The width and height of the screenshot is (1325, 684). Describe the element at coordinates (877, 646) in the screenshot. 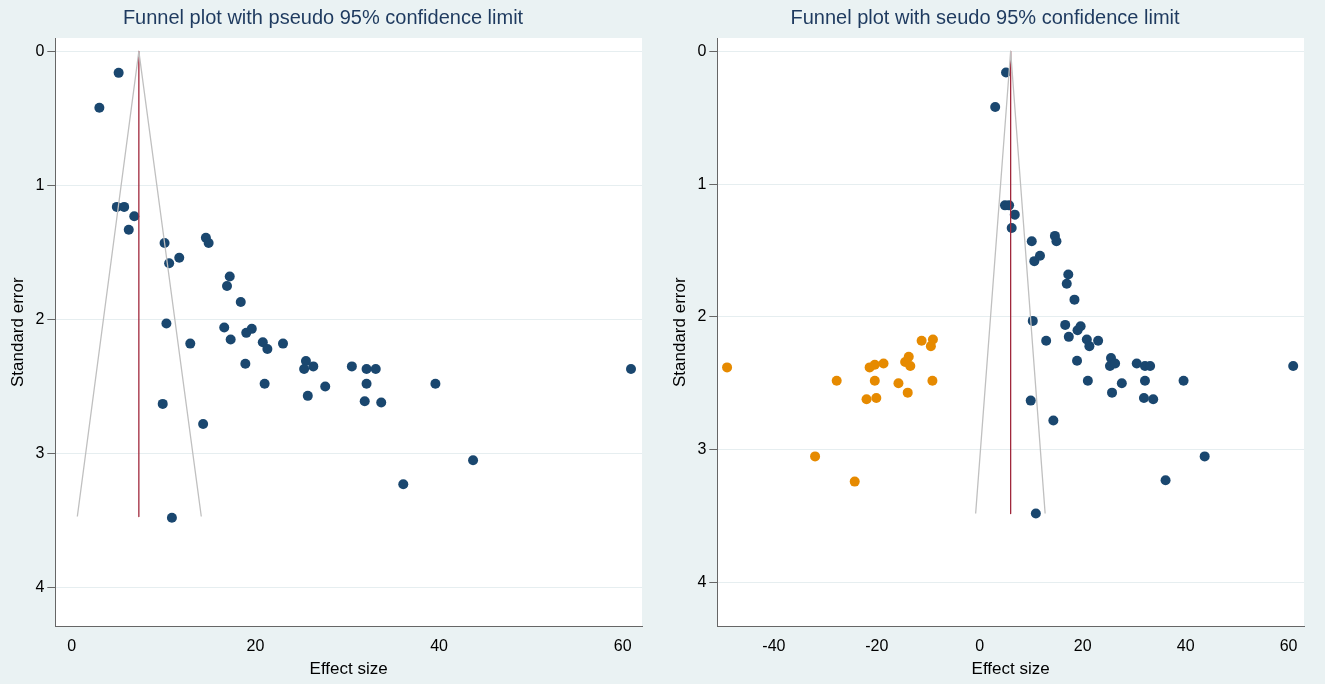

I see `x-tick-label: -20` at that location.